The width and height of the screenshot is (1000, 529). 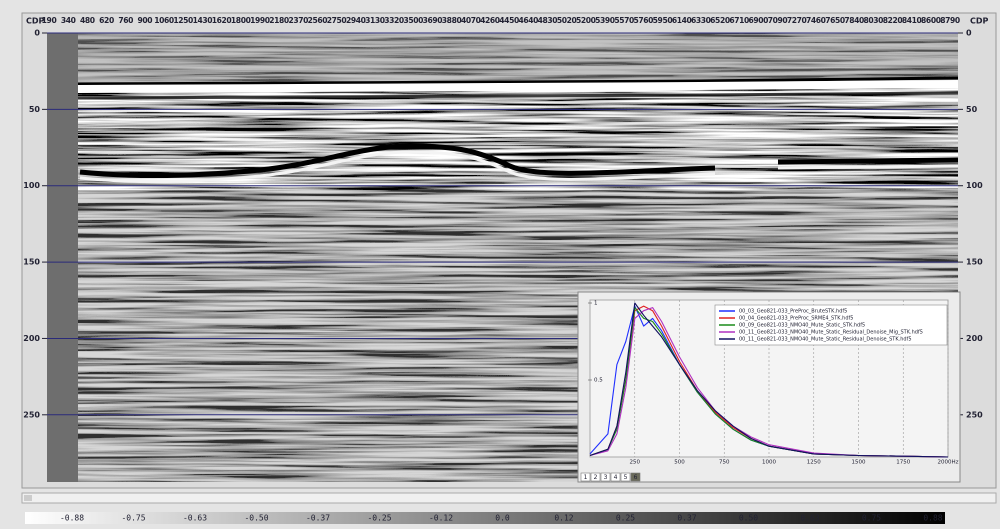 What do you see at coordinates (797, 20) in the screenshot?
I see `cdp-label: 7270` at bounding box center [797, 20].